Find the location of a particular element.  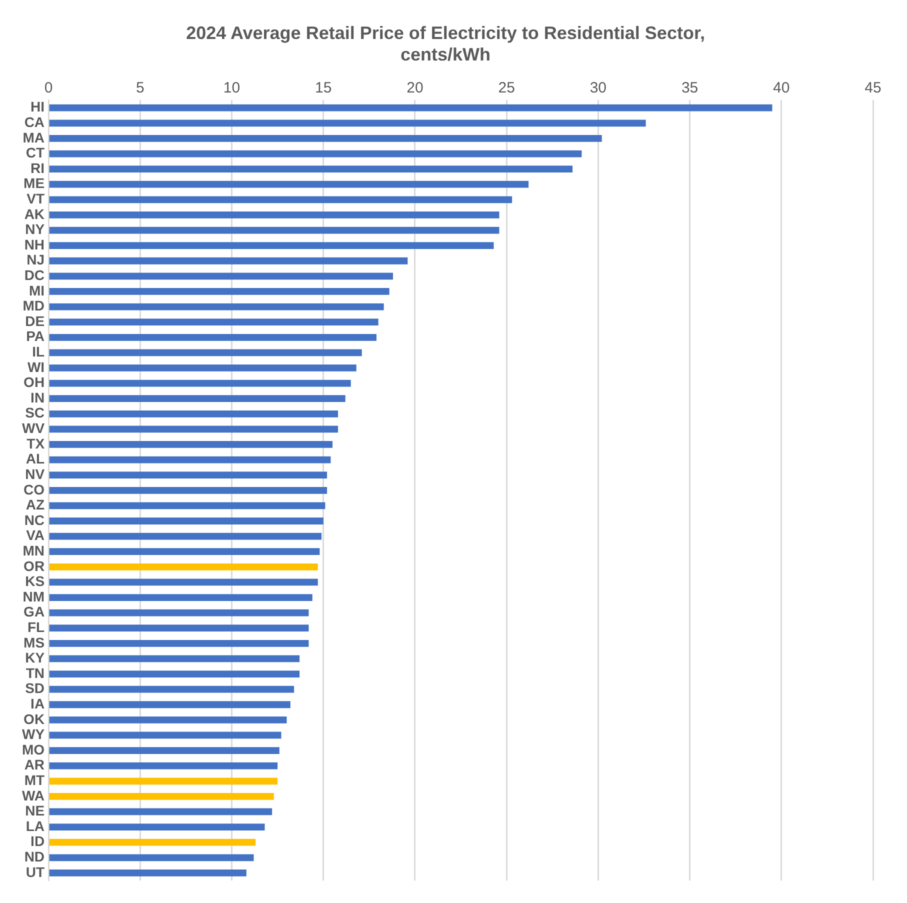

y-tick-label: AK is located at coordinates (34, 214).